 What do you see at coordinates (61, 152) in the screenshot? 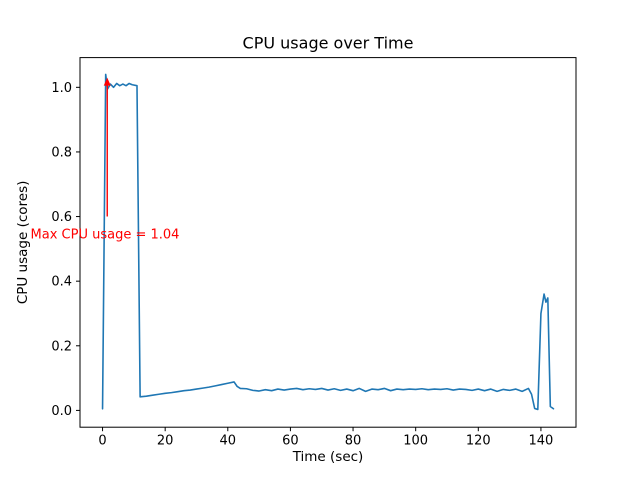
I see `y-tick-label: 0.8` at bounding box center [61, 152].